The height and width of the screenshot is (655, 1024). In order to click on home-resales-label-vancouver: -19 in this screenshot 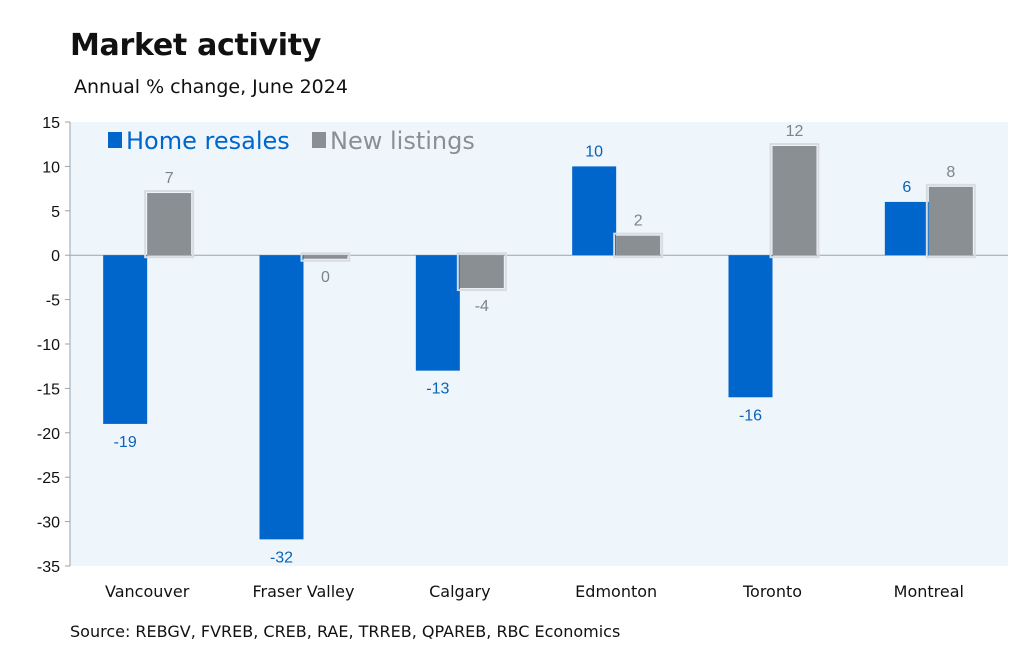, I will do `click(125, 442)`.